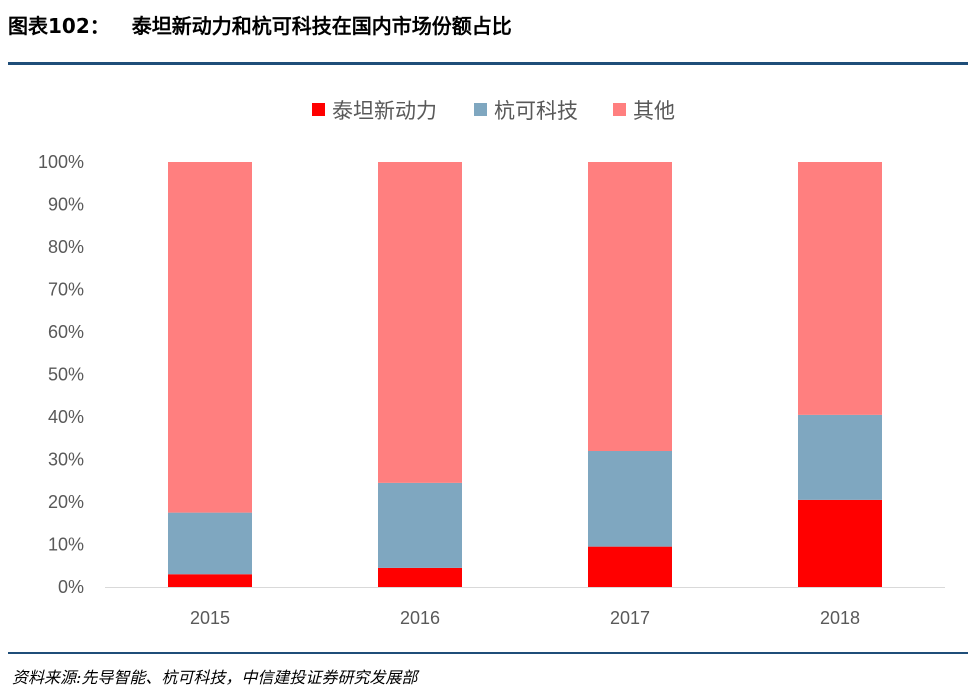 This screenshot has height=693, width=976. What do you see at coordinates (66, 375) in the screenshot?
I see `y-tick-label: 50%` at bounding box center [66, 375].